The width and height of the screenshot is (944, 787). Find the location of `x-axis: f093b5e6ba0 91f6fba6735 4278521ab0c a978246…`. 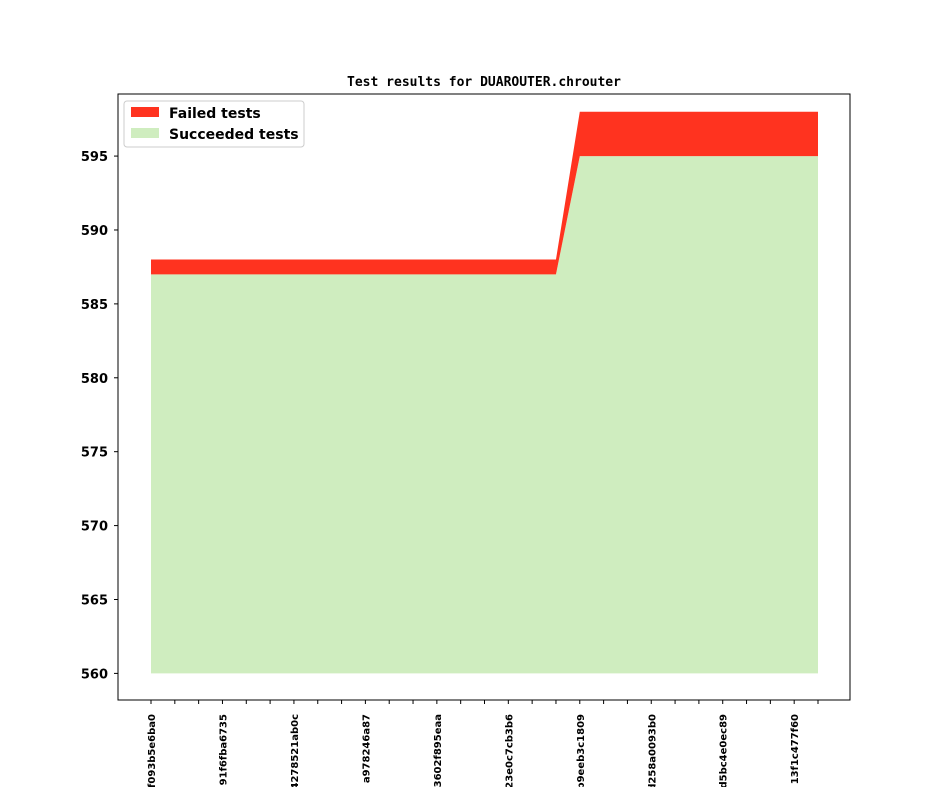

x-axis: f093b5e6ba0 91f6fba6735 4278521ab0c a978246… is located at coordinates (483, 743).